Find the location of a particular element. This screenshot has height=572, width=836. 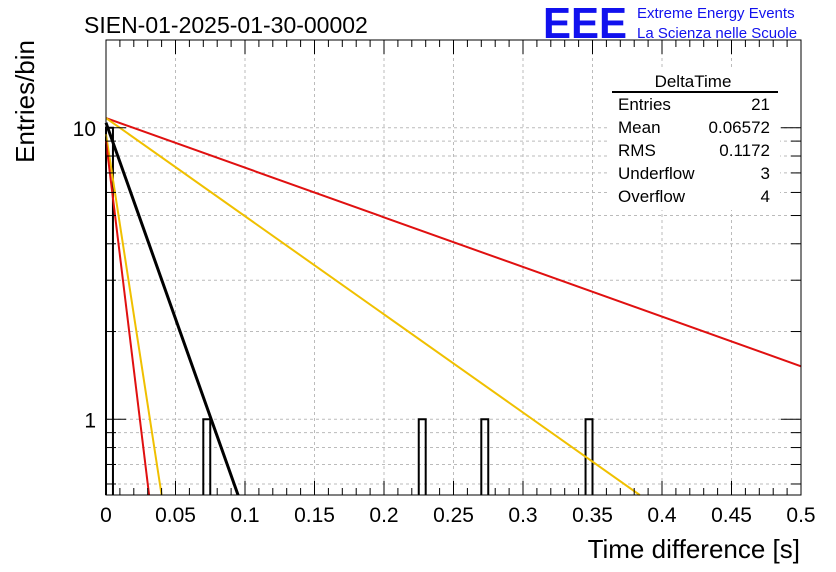

x-tick-label: 0.5 is located at coordinates (800, 515).